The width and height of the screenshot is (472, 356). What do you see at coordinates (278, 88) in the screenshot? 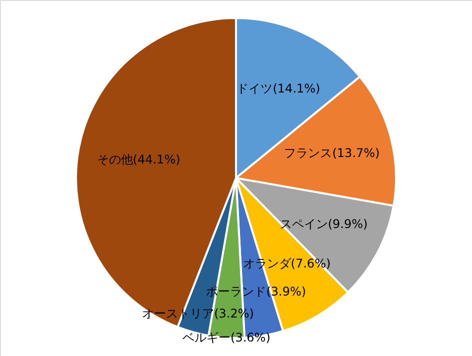
I see `slice-label: ドイツ(14.1%)` at bounding box center [278, 88].